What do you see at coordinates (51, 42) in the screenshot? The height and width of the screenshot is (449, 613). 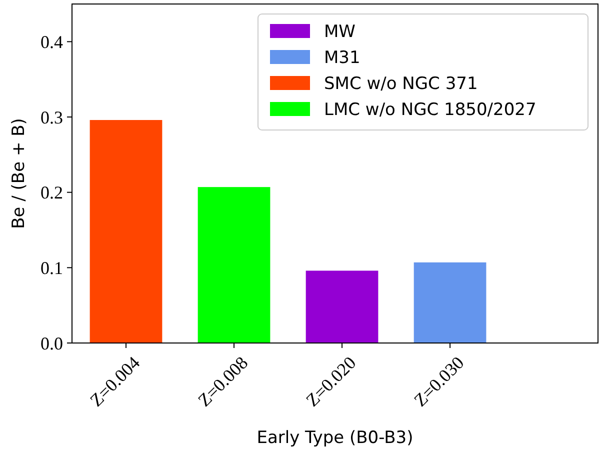 I see `y-tick-label: 0.4` at bounding box center [51, 42].